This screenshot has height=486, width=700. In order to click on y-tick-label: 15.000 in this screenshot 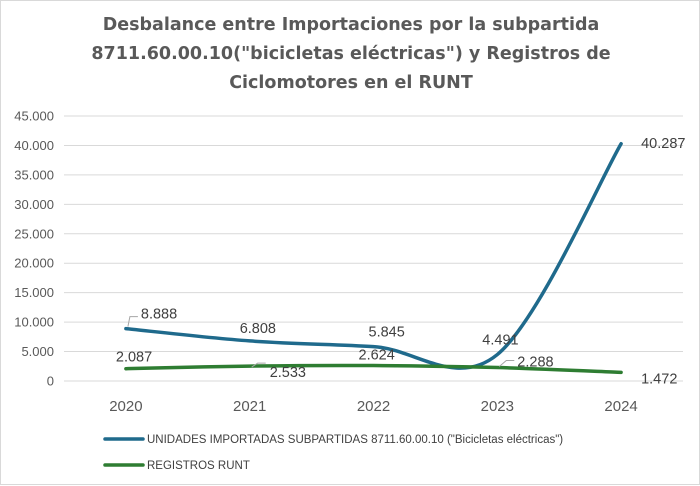, I will do `click(34, 292)`.